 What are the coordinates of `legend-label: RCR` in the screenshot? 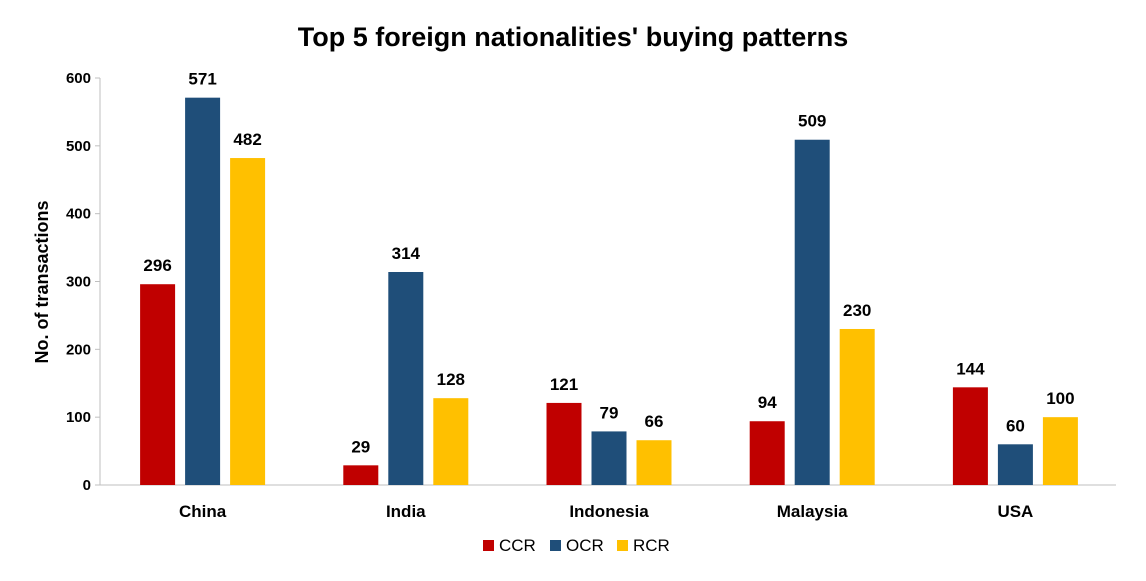 It's located at (651, 545).